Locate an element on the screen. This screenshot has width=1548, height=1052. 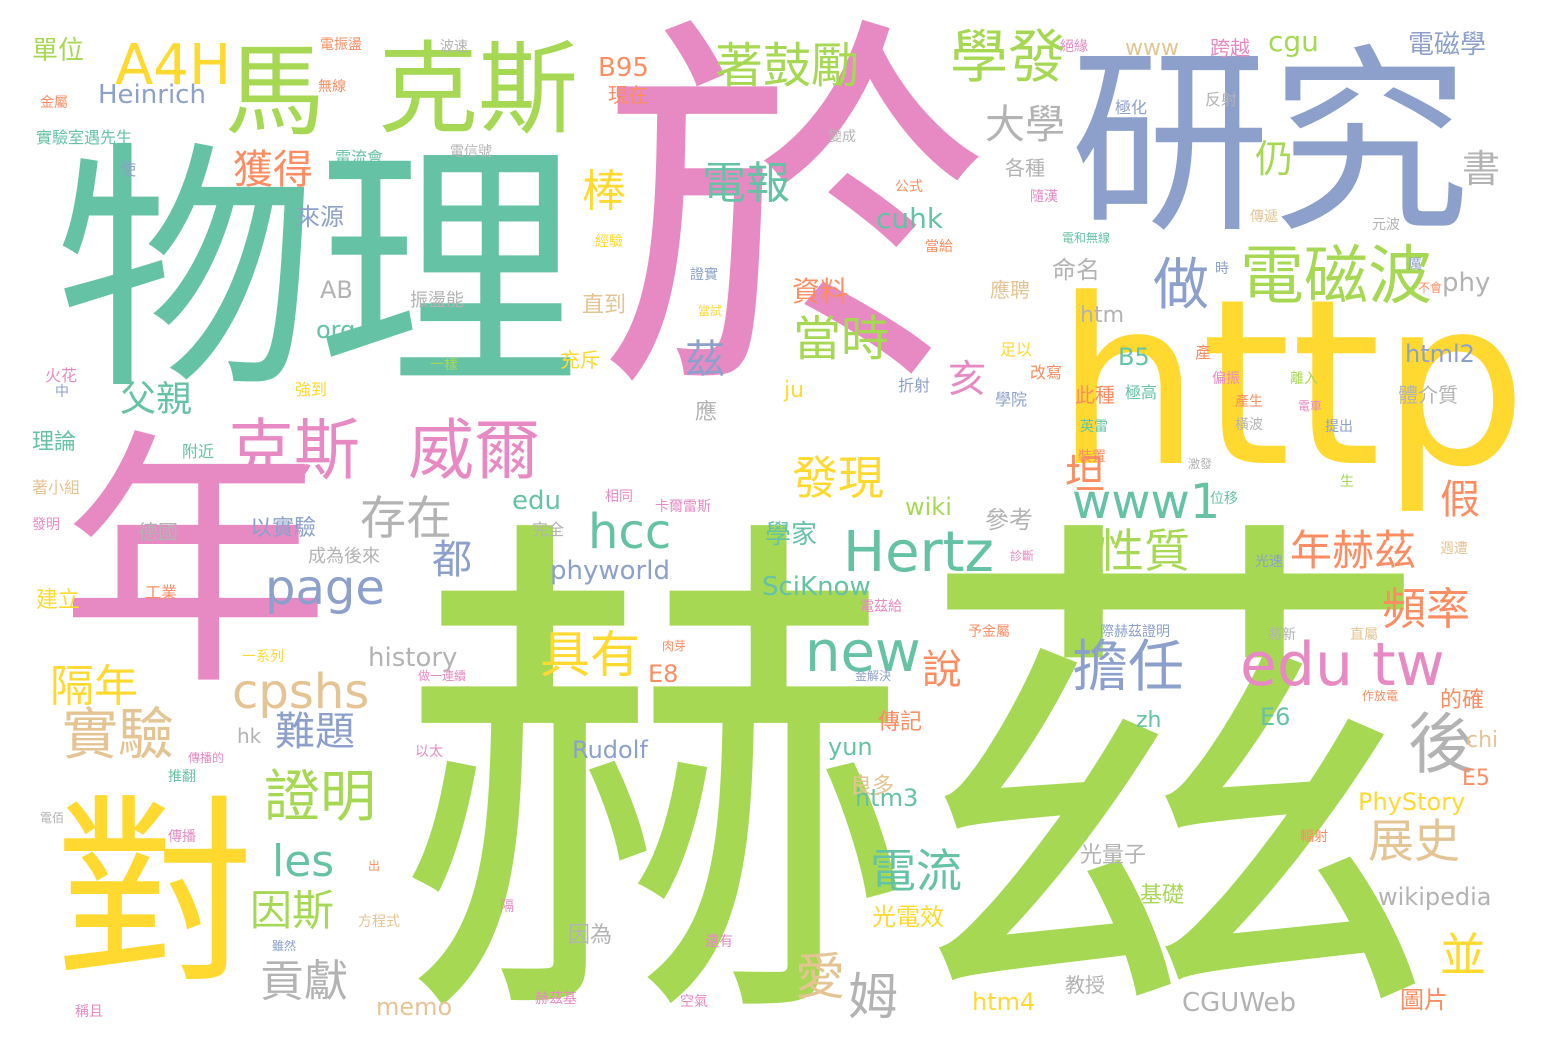
word-cloud-word: hcc is located at coordinates (630, 532).